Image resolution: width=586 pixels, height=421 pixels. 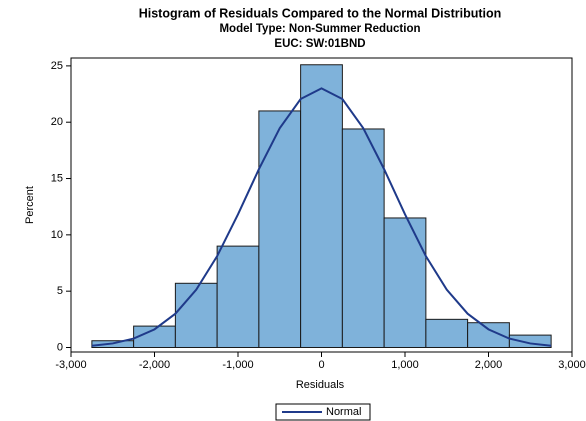 What do you see at coordinates (57, 178) in the screenshot?
I see `y-tick-label: 15` at bounding box center [57, 178].